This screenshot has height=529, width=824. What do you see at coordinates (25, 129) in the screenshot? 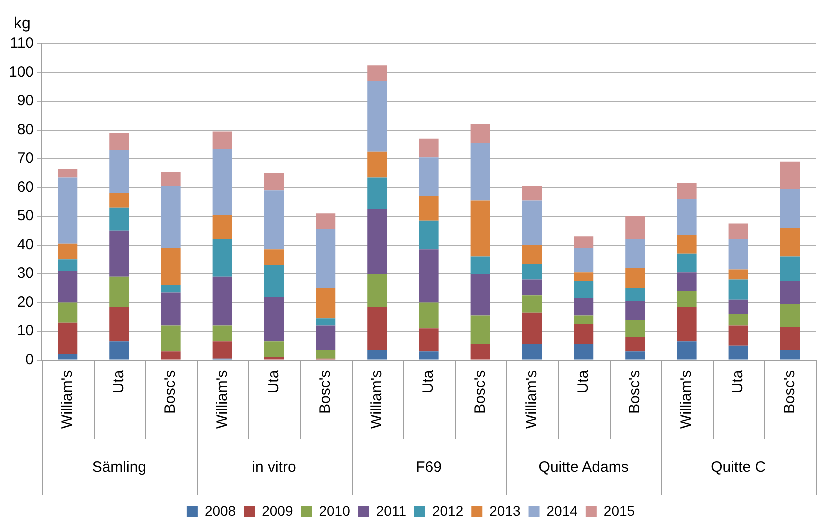
I see `y-tick-label: 80` at bounding box center [25, 129].